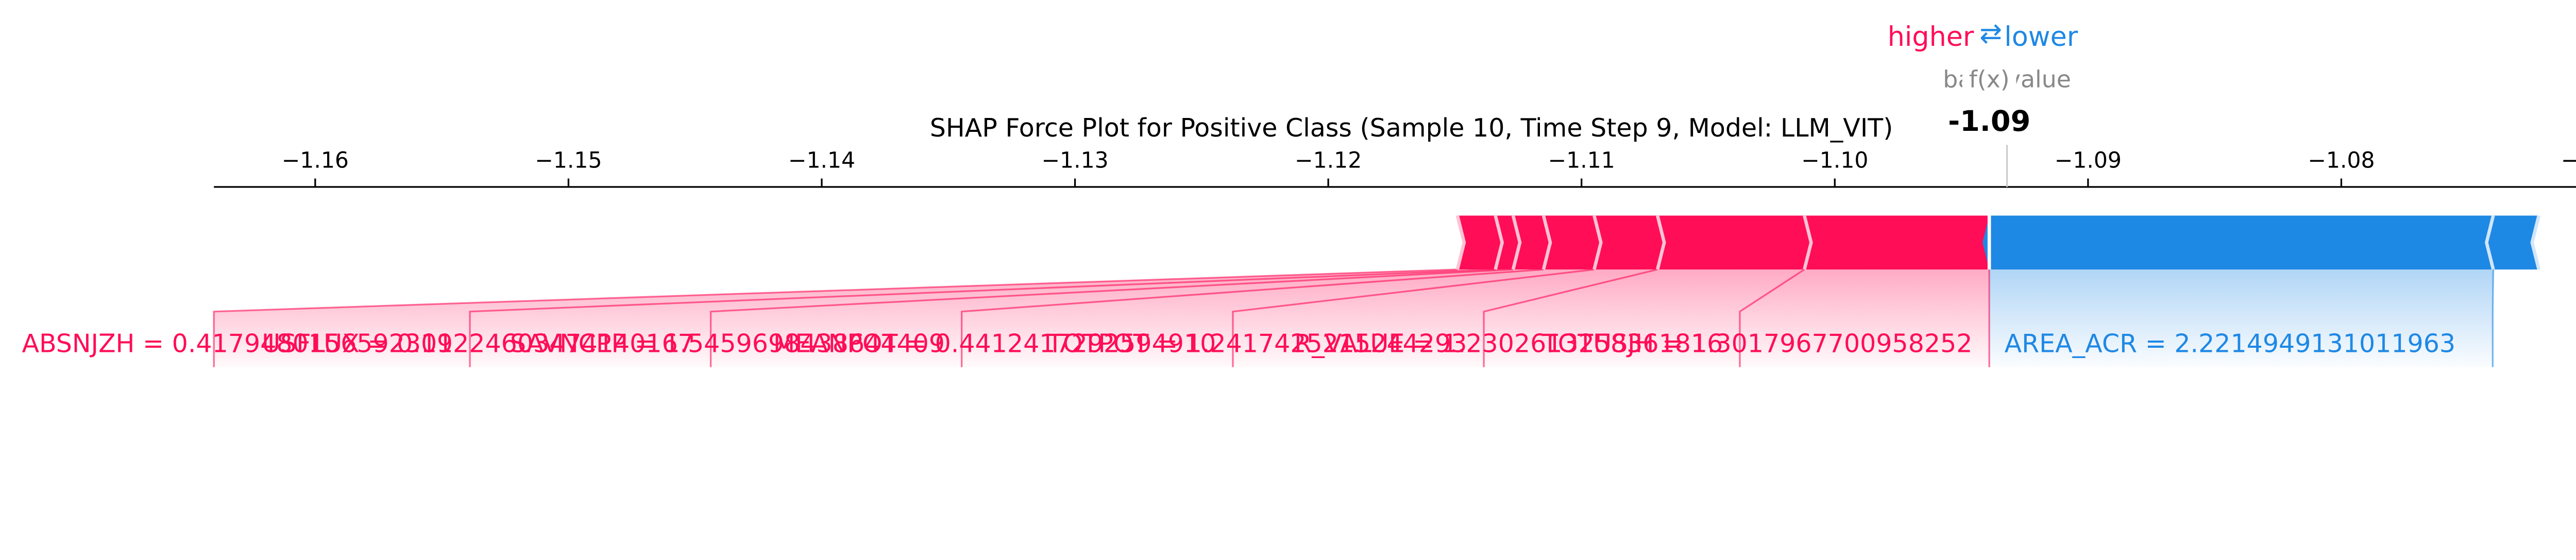  Describe the element at coordinates (237, 344) in the screenshot. I see `feature-label: ABSNJZH = 0.4179480156592301` at that location.